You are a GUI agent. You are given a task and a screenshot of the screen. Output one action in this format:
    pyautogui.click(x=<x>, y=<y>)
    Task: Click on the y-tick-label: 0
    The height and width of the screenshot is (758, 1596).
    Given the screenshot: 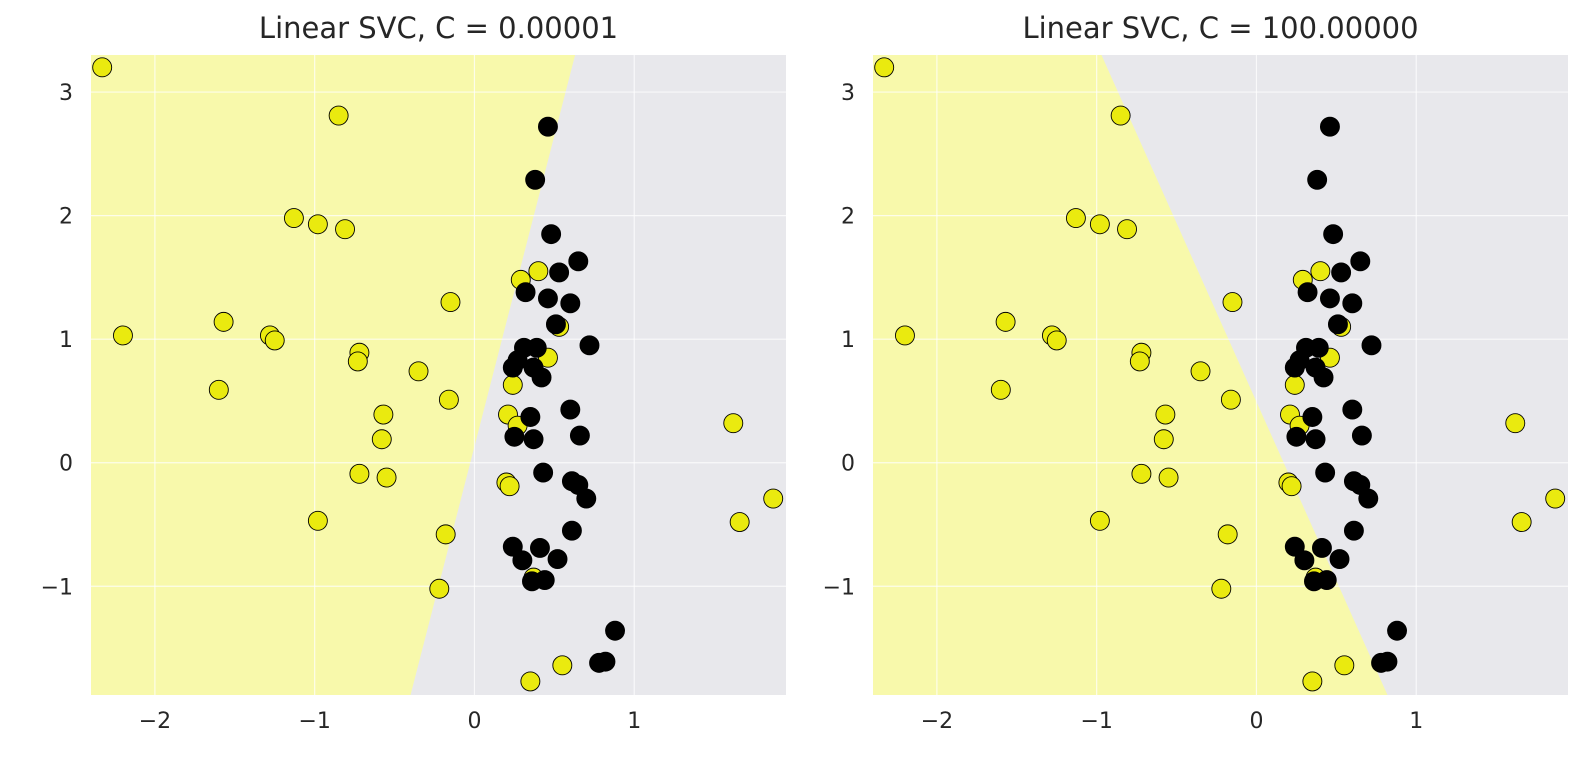 What is the action you would take?
    pyautogui.click(x=848, y=464)
    